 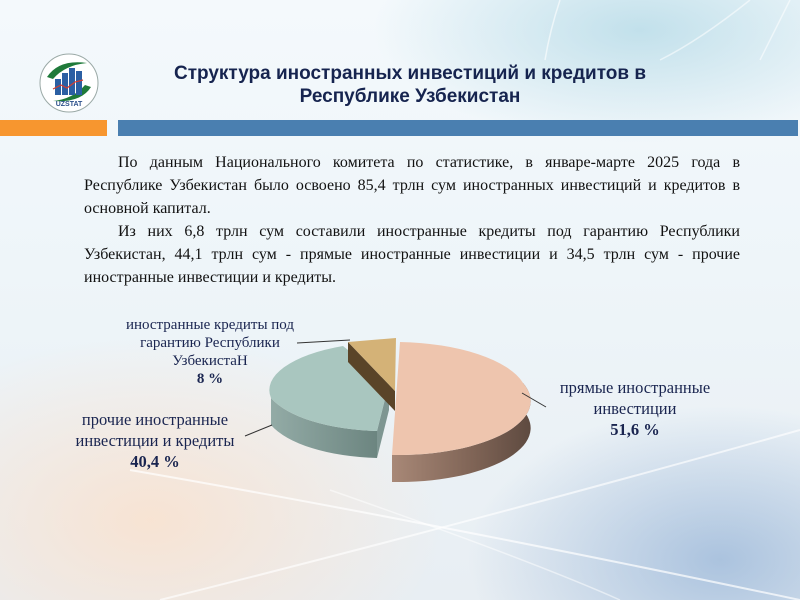 What do you see at coordinates (635, 398) in the screenshot?
I see `label-direct-name: прямые иностранные инвестиции` at bounding box center [635, 398].